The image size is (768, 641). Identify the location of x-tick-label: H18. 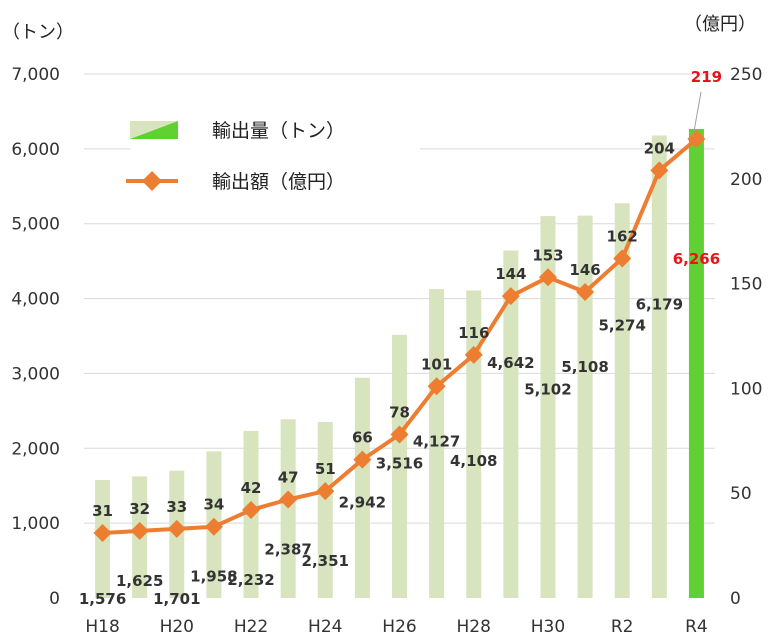
(102, 627).